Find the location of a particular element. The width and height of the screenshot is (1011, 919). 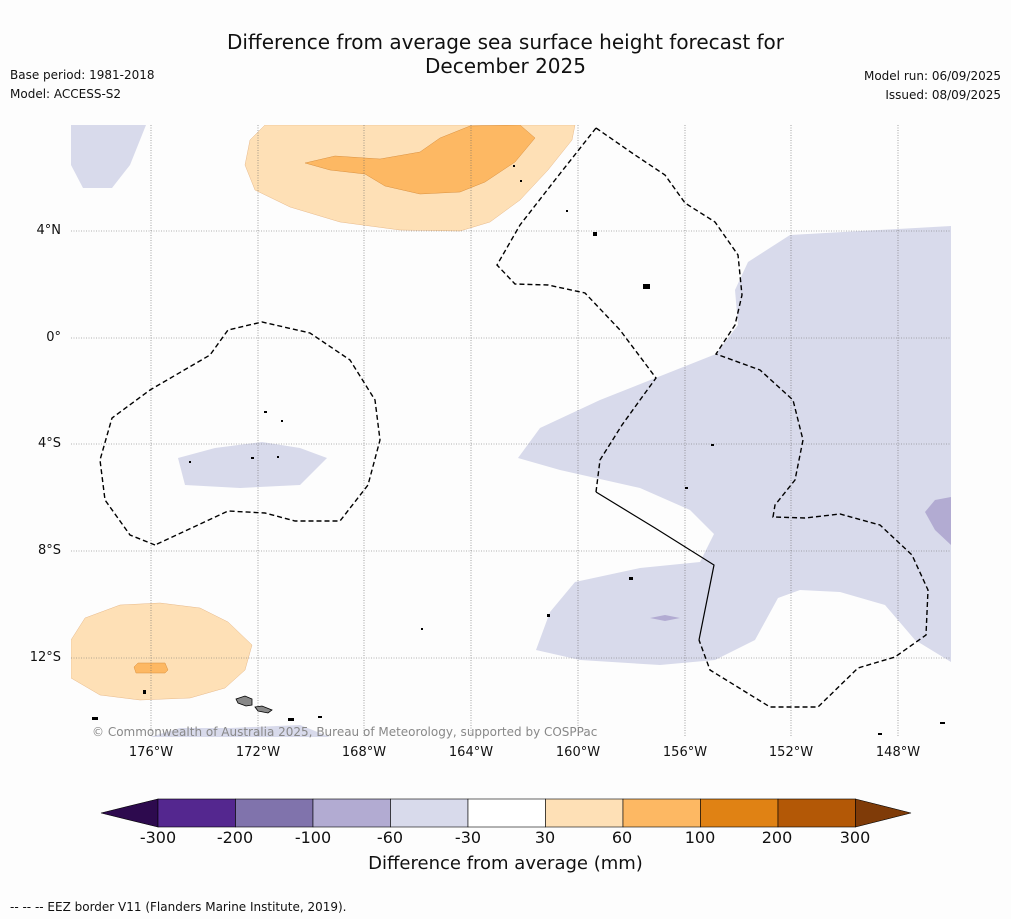

anomaly-region-southwest is located at coordinates (162, 651).